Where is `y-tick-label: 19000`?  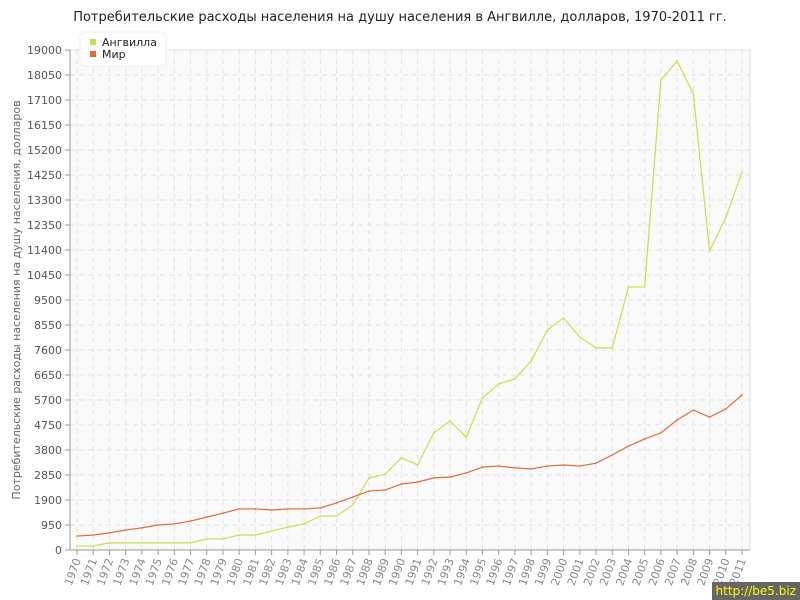 y-tick-label: 19000 is located at coordinates (44, 50).